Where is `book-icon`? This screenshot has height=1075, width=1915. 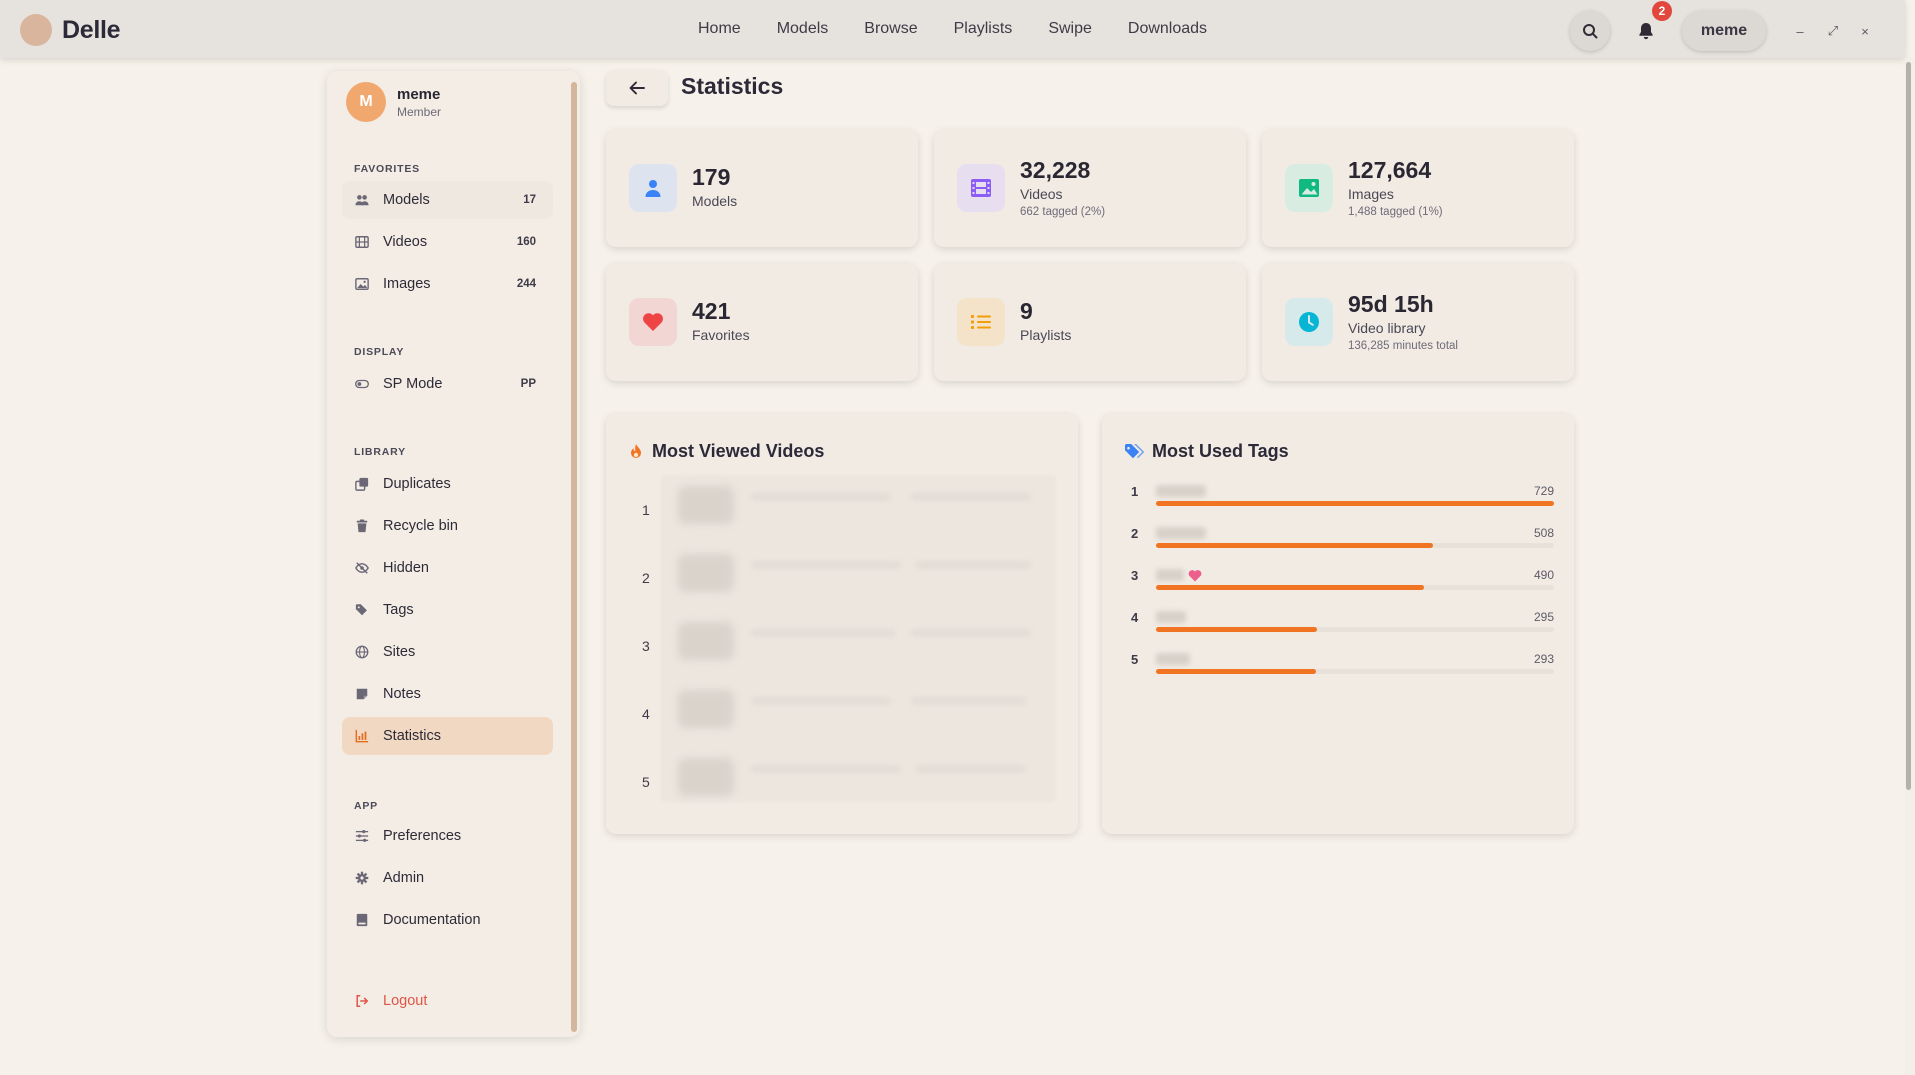 book-icon is located at coordinates (362, 920).